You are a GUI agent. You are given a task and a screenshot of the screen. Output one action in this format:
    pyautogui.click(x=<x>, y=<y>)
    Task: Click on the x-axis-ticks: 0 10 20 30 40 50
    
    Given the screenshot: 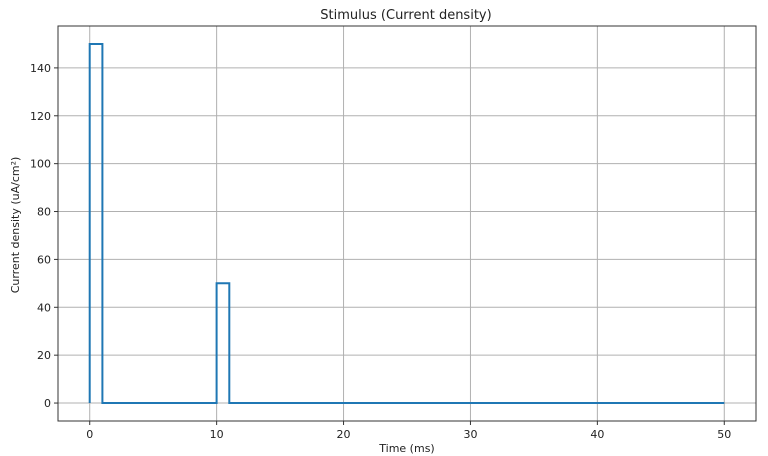 What is the action you would take?
    pyautogui.click(x=408, y=431)
    